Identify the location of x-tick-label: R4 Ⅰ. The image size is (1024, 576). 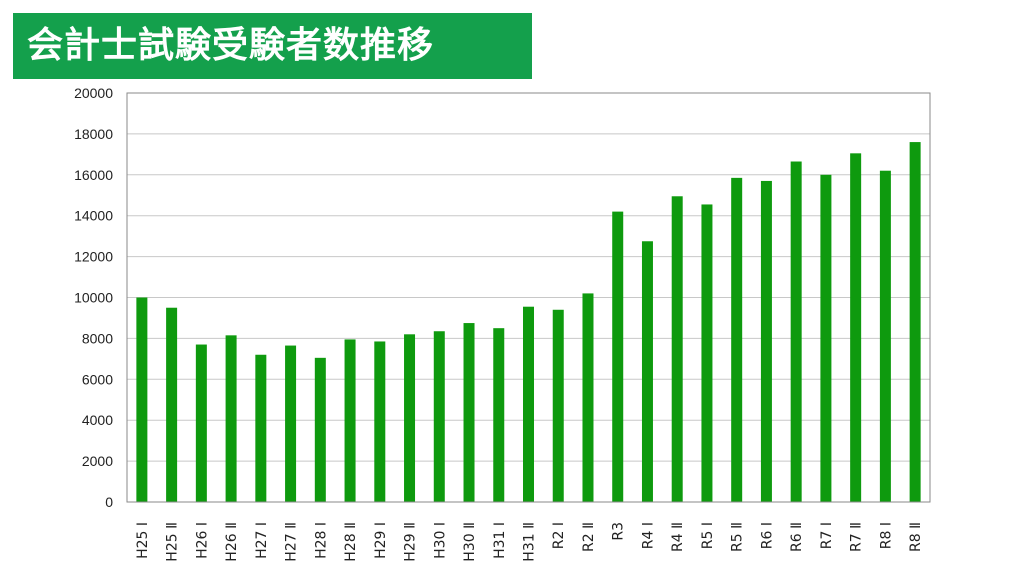
(648, 535).